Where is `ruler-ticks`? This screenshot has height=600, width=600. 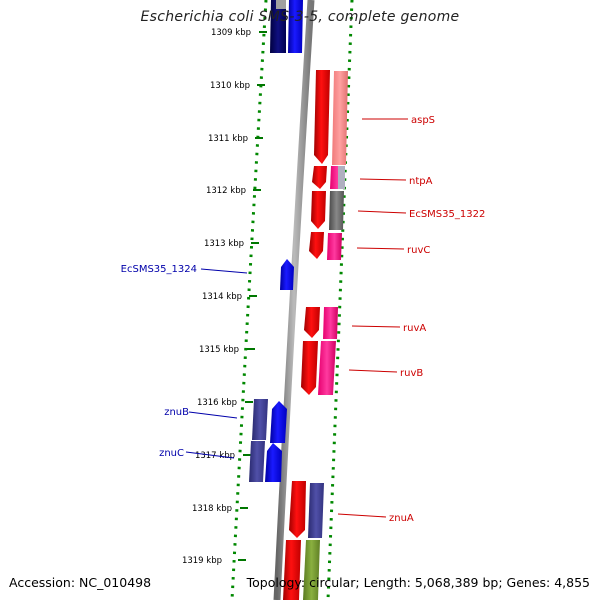 ruler-ticks is located at coordinates (252, 296).